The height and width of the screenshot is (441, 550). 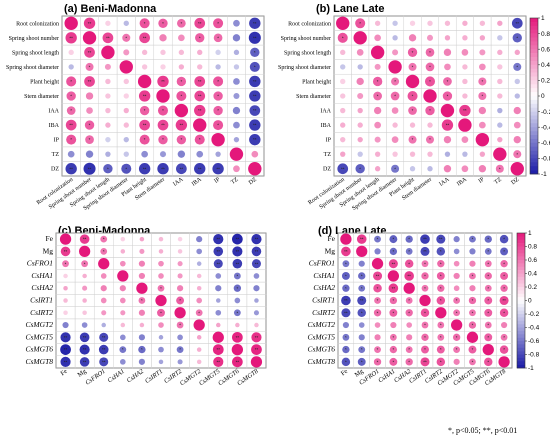 I want to click on row-label: CsHA2, so click(x=324, y=287).